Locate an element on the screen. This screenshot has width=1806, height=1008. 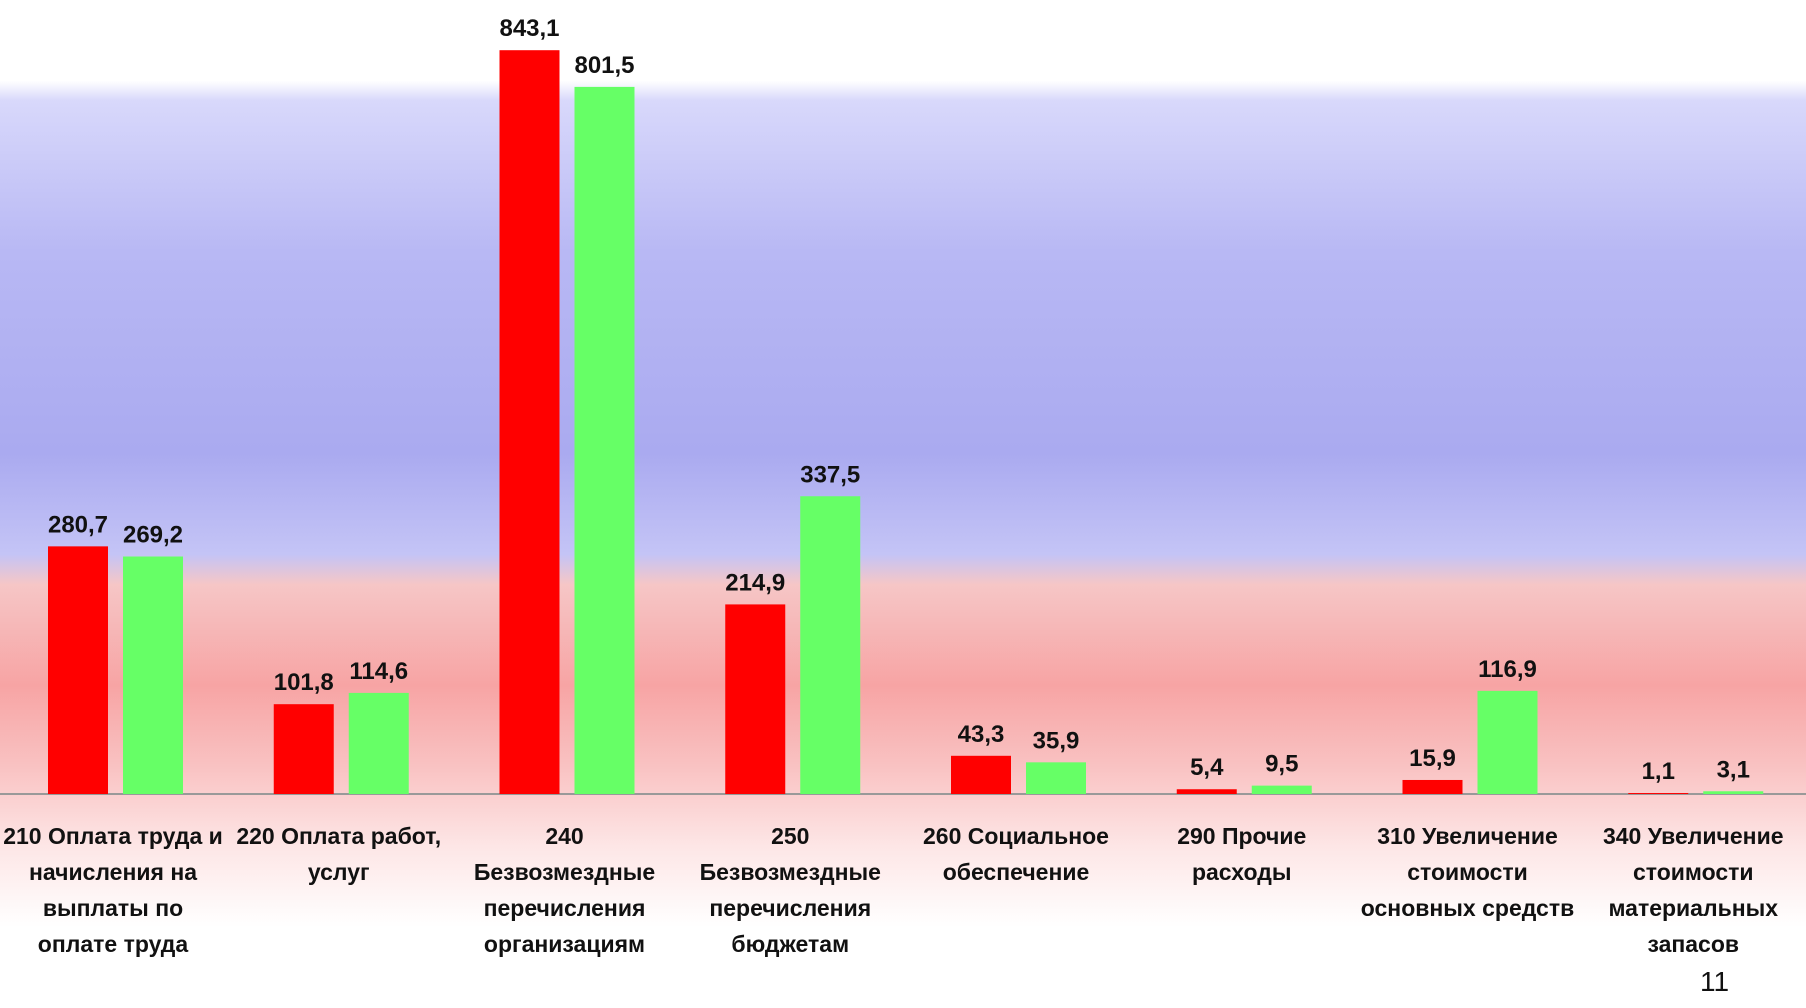
x-tick-label: 250 Безвозмездные перечисления бюджетам is located at coordinates (790, 890).